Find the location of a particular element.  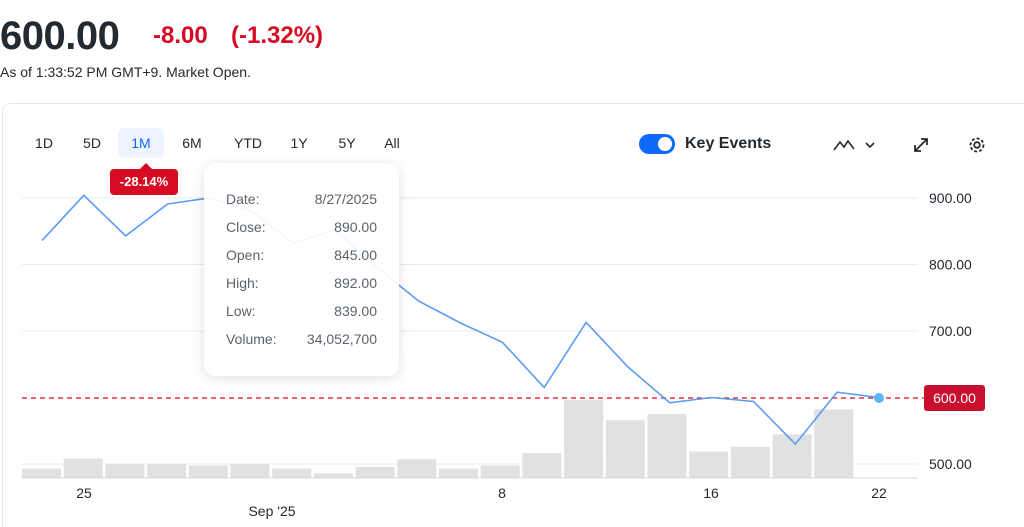

tooltip-row: High: 892.00 is located at coordinates (301, 283).